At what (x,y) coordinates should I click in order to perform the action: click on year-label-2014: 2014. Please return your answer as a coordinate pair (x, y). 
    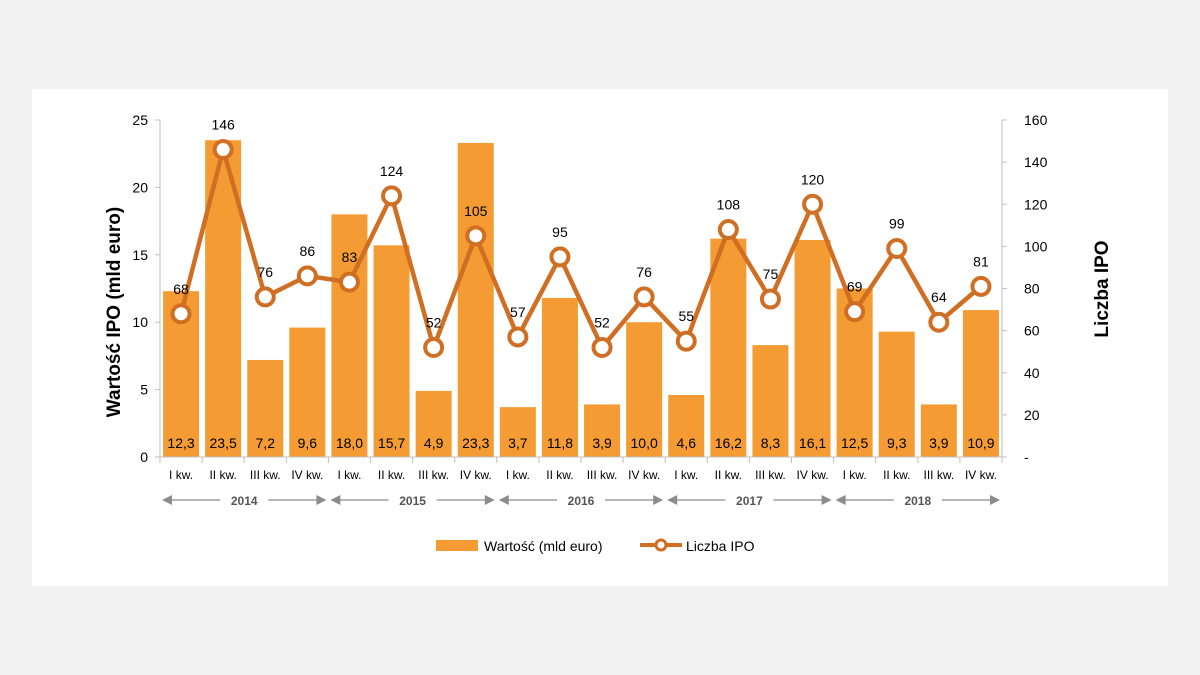
    Looking at the image, I should click on (244, 501).